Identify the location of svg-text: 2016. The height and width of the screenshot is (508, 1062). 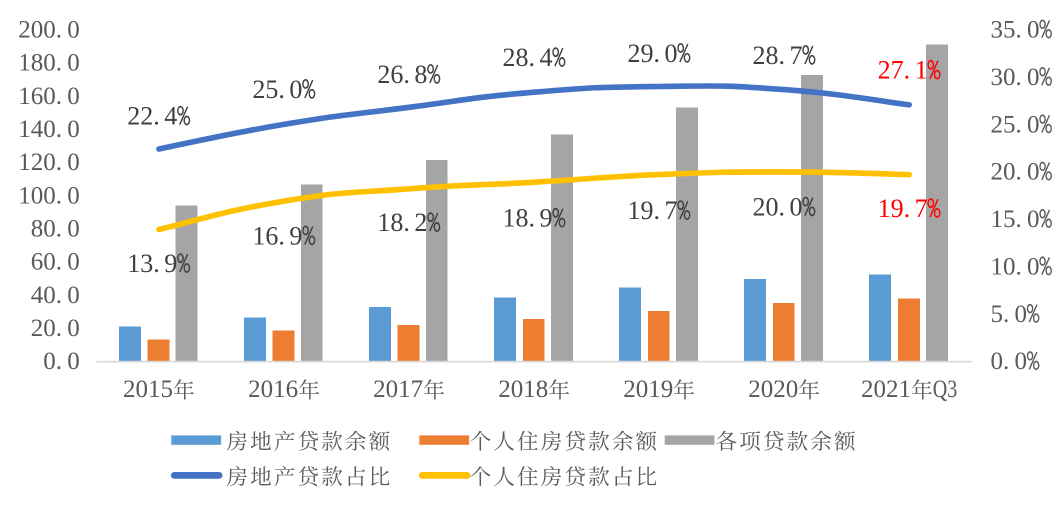
(273, 389).